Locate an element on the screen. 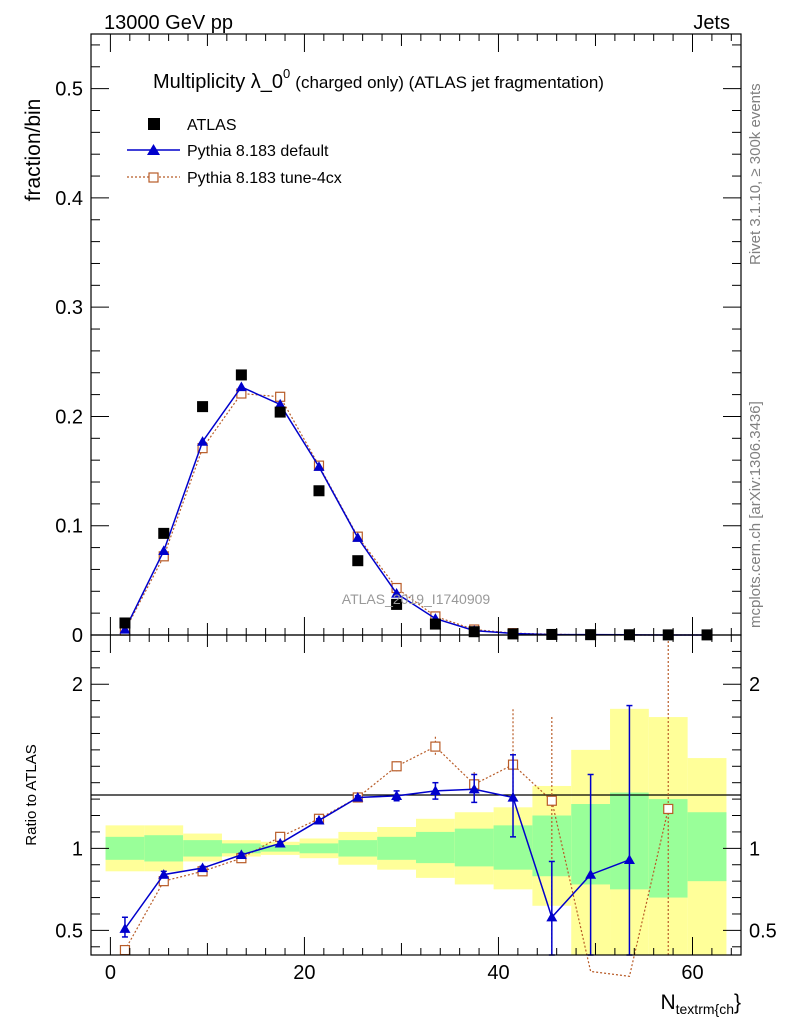  plot-title-superscript: 0 is located at coordinates (286, 73).